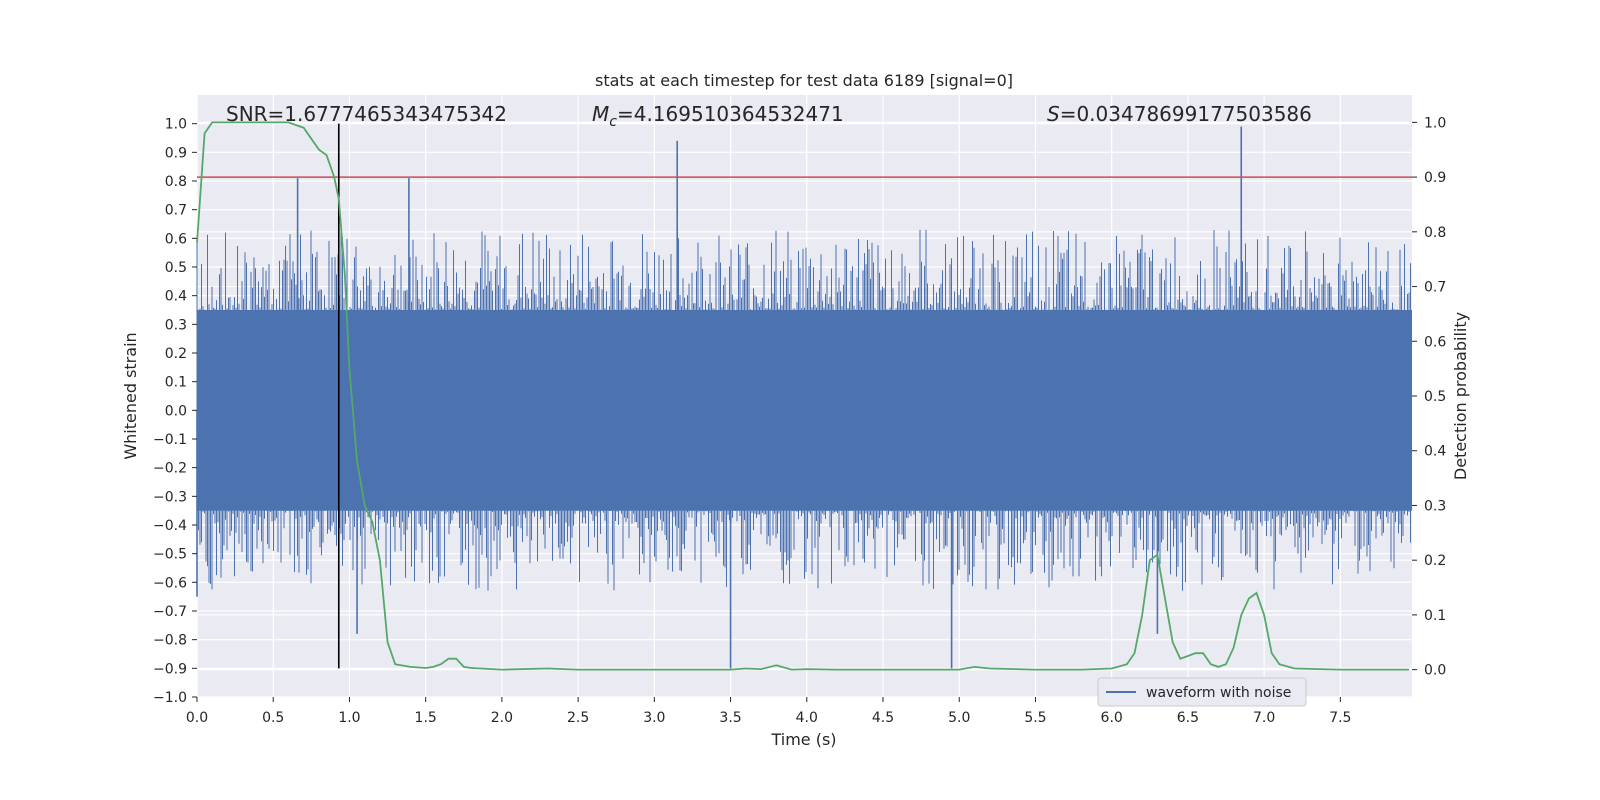 This screenshot has height=800, width=1600. What do you see at coordinates (170, 526) in the screenshot?
I see `y-left-tick-label: −0.4` at bounding box center [170, 526].